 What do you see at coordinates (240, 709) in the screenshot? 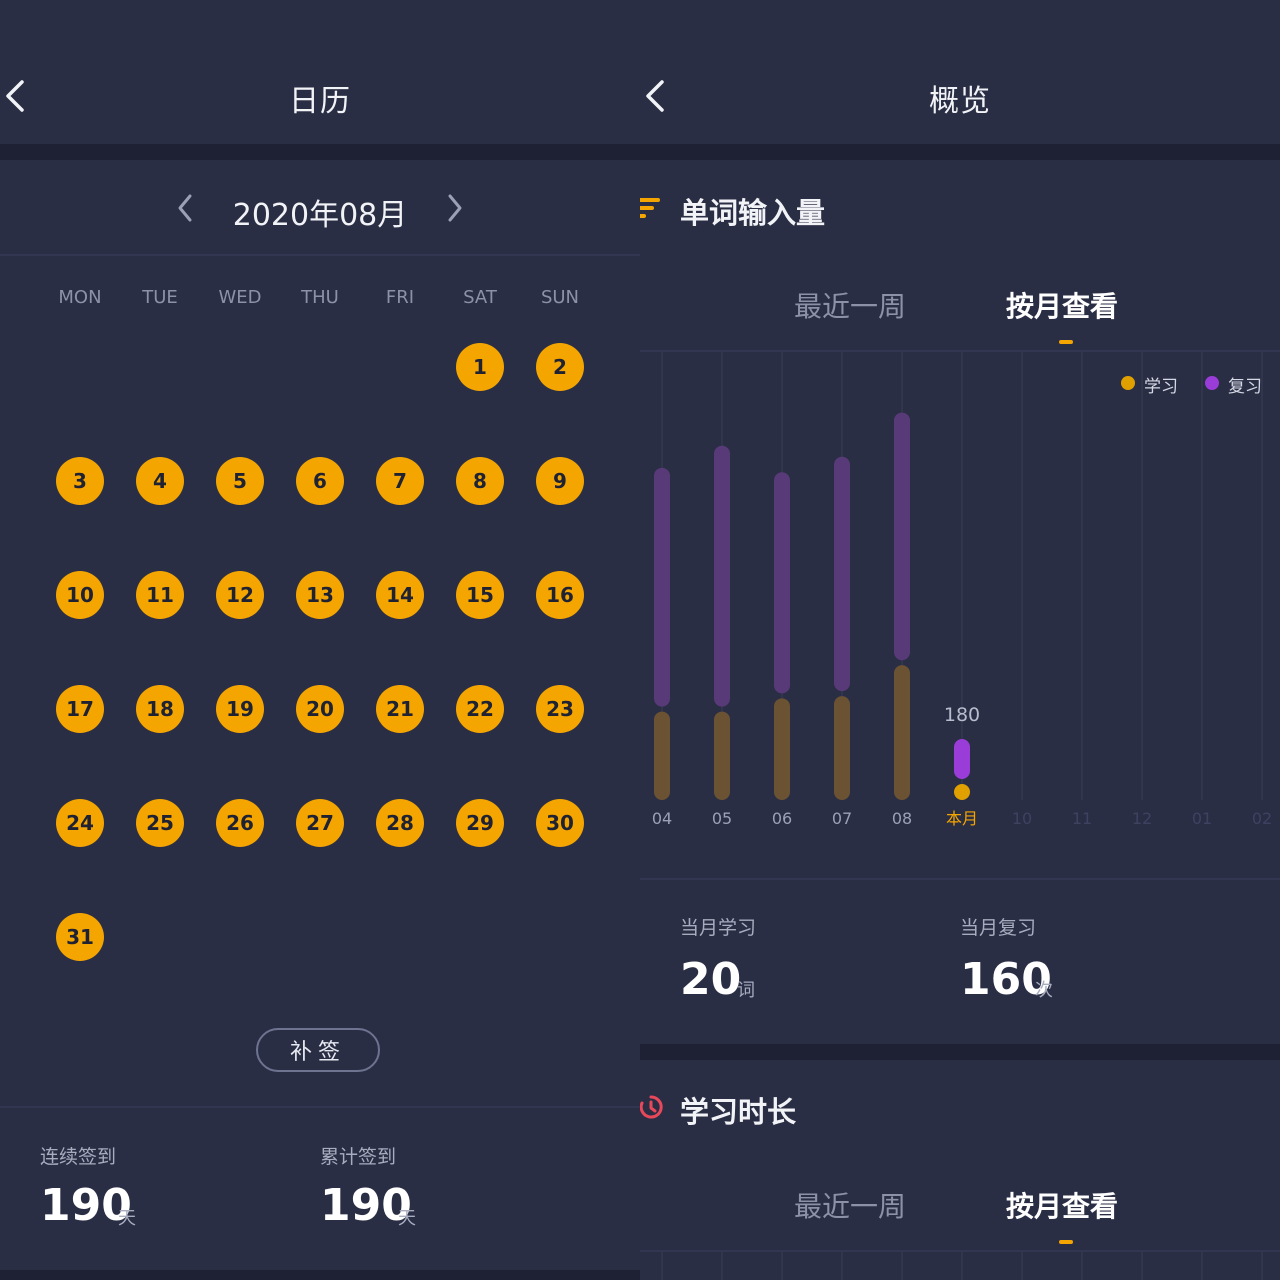
I see `calendar-day: 19` at bounding box center [240, 709].